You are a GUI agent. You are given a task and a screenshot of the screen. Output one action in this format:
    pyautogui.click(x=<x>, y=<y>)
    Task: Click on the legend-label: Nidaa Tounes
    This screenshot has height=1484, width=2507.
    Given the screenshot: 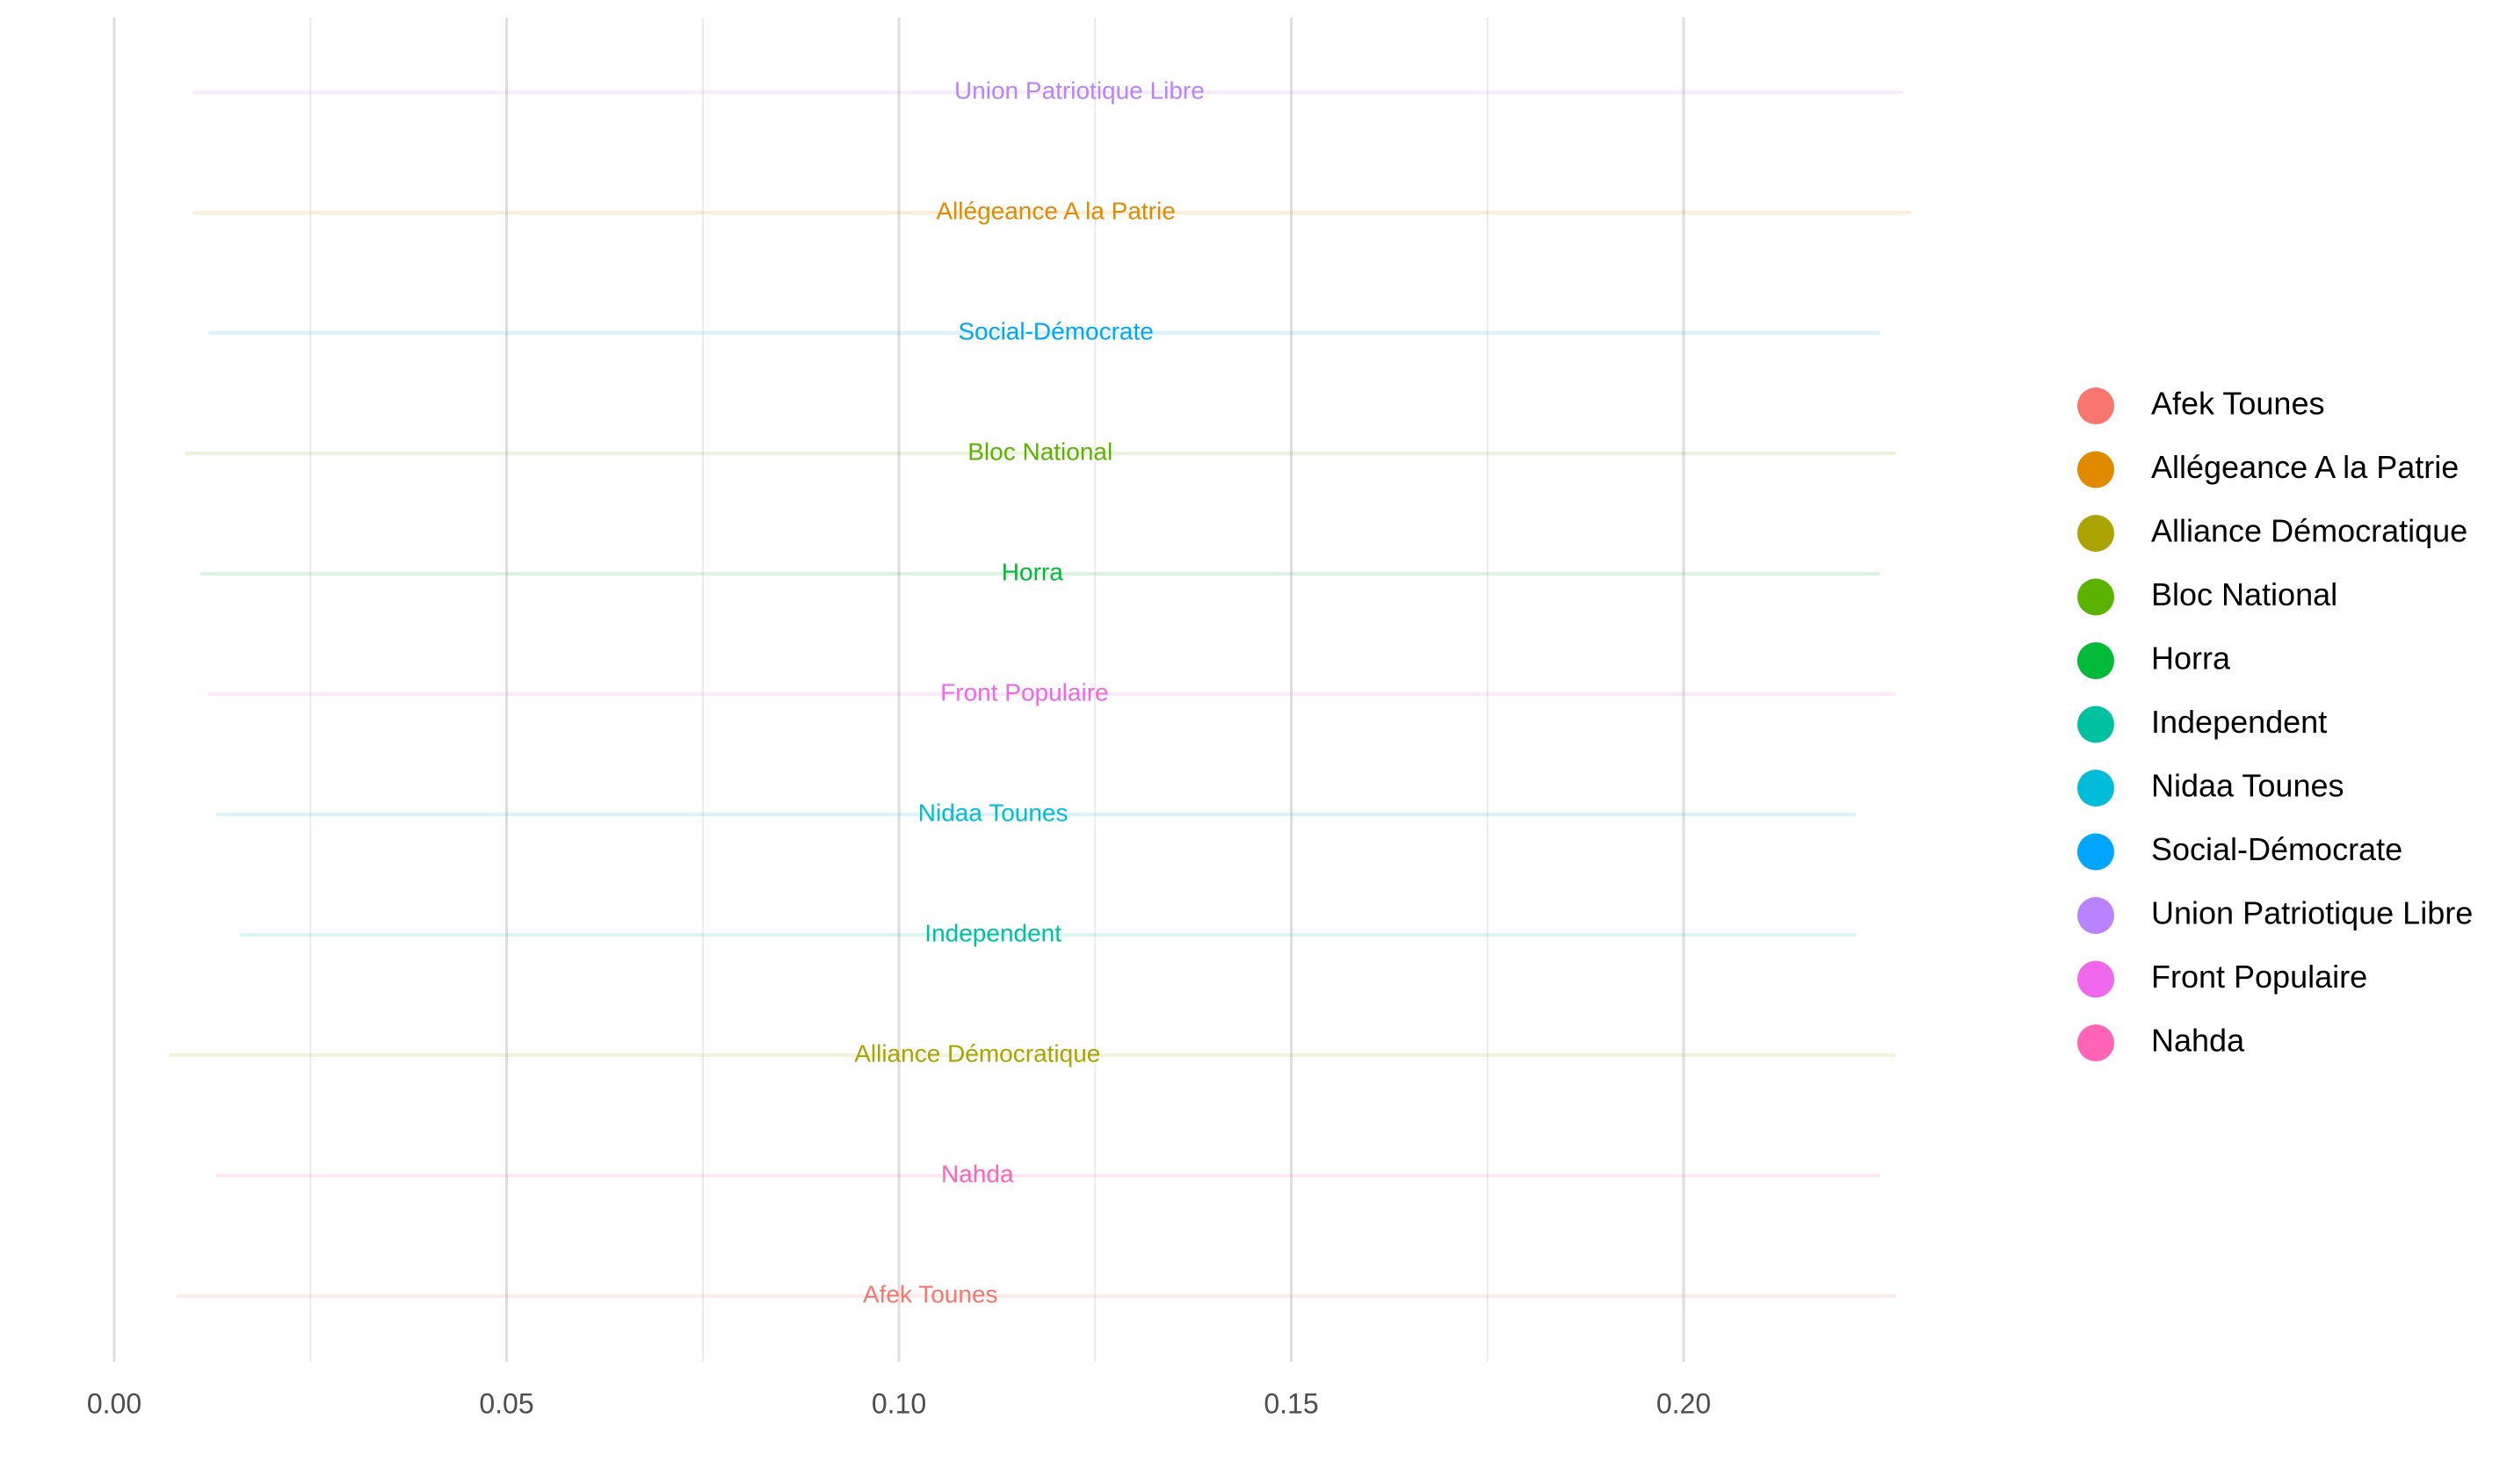 What is the action you would take?
    pyautogui.click(x=2247, y=786)
    